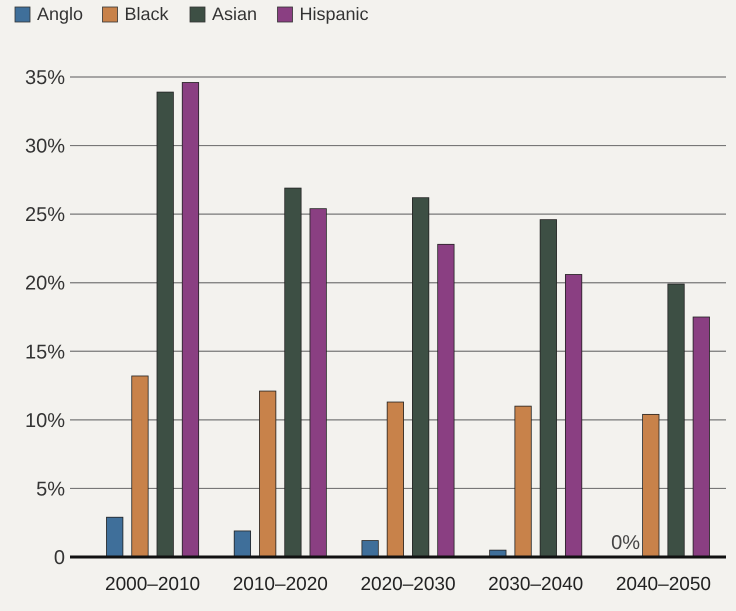  What do you see at coordinates (45, 421) in the screenshot?
I see `y-tick-label: 10%` at bounding box center [45, 421].